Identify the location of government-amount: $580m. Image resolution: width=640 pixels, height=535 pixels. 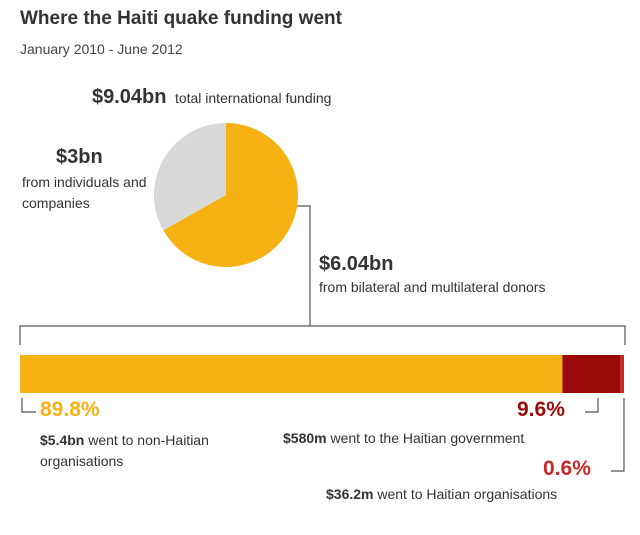
(305, 438).